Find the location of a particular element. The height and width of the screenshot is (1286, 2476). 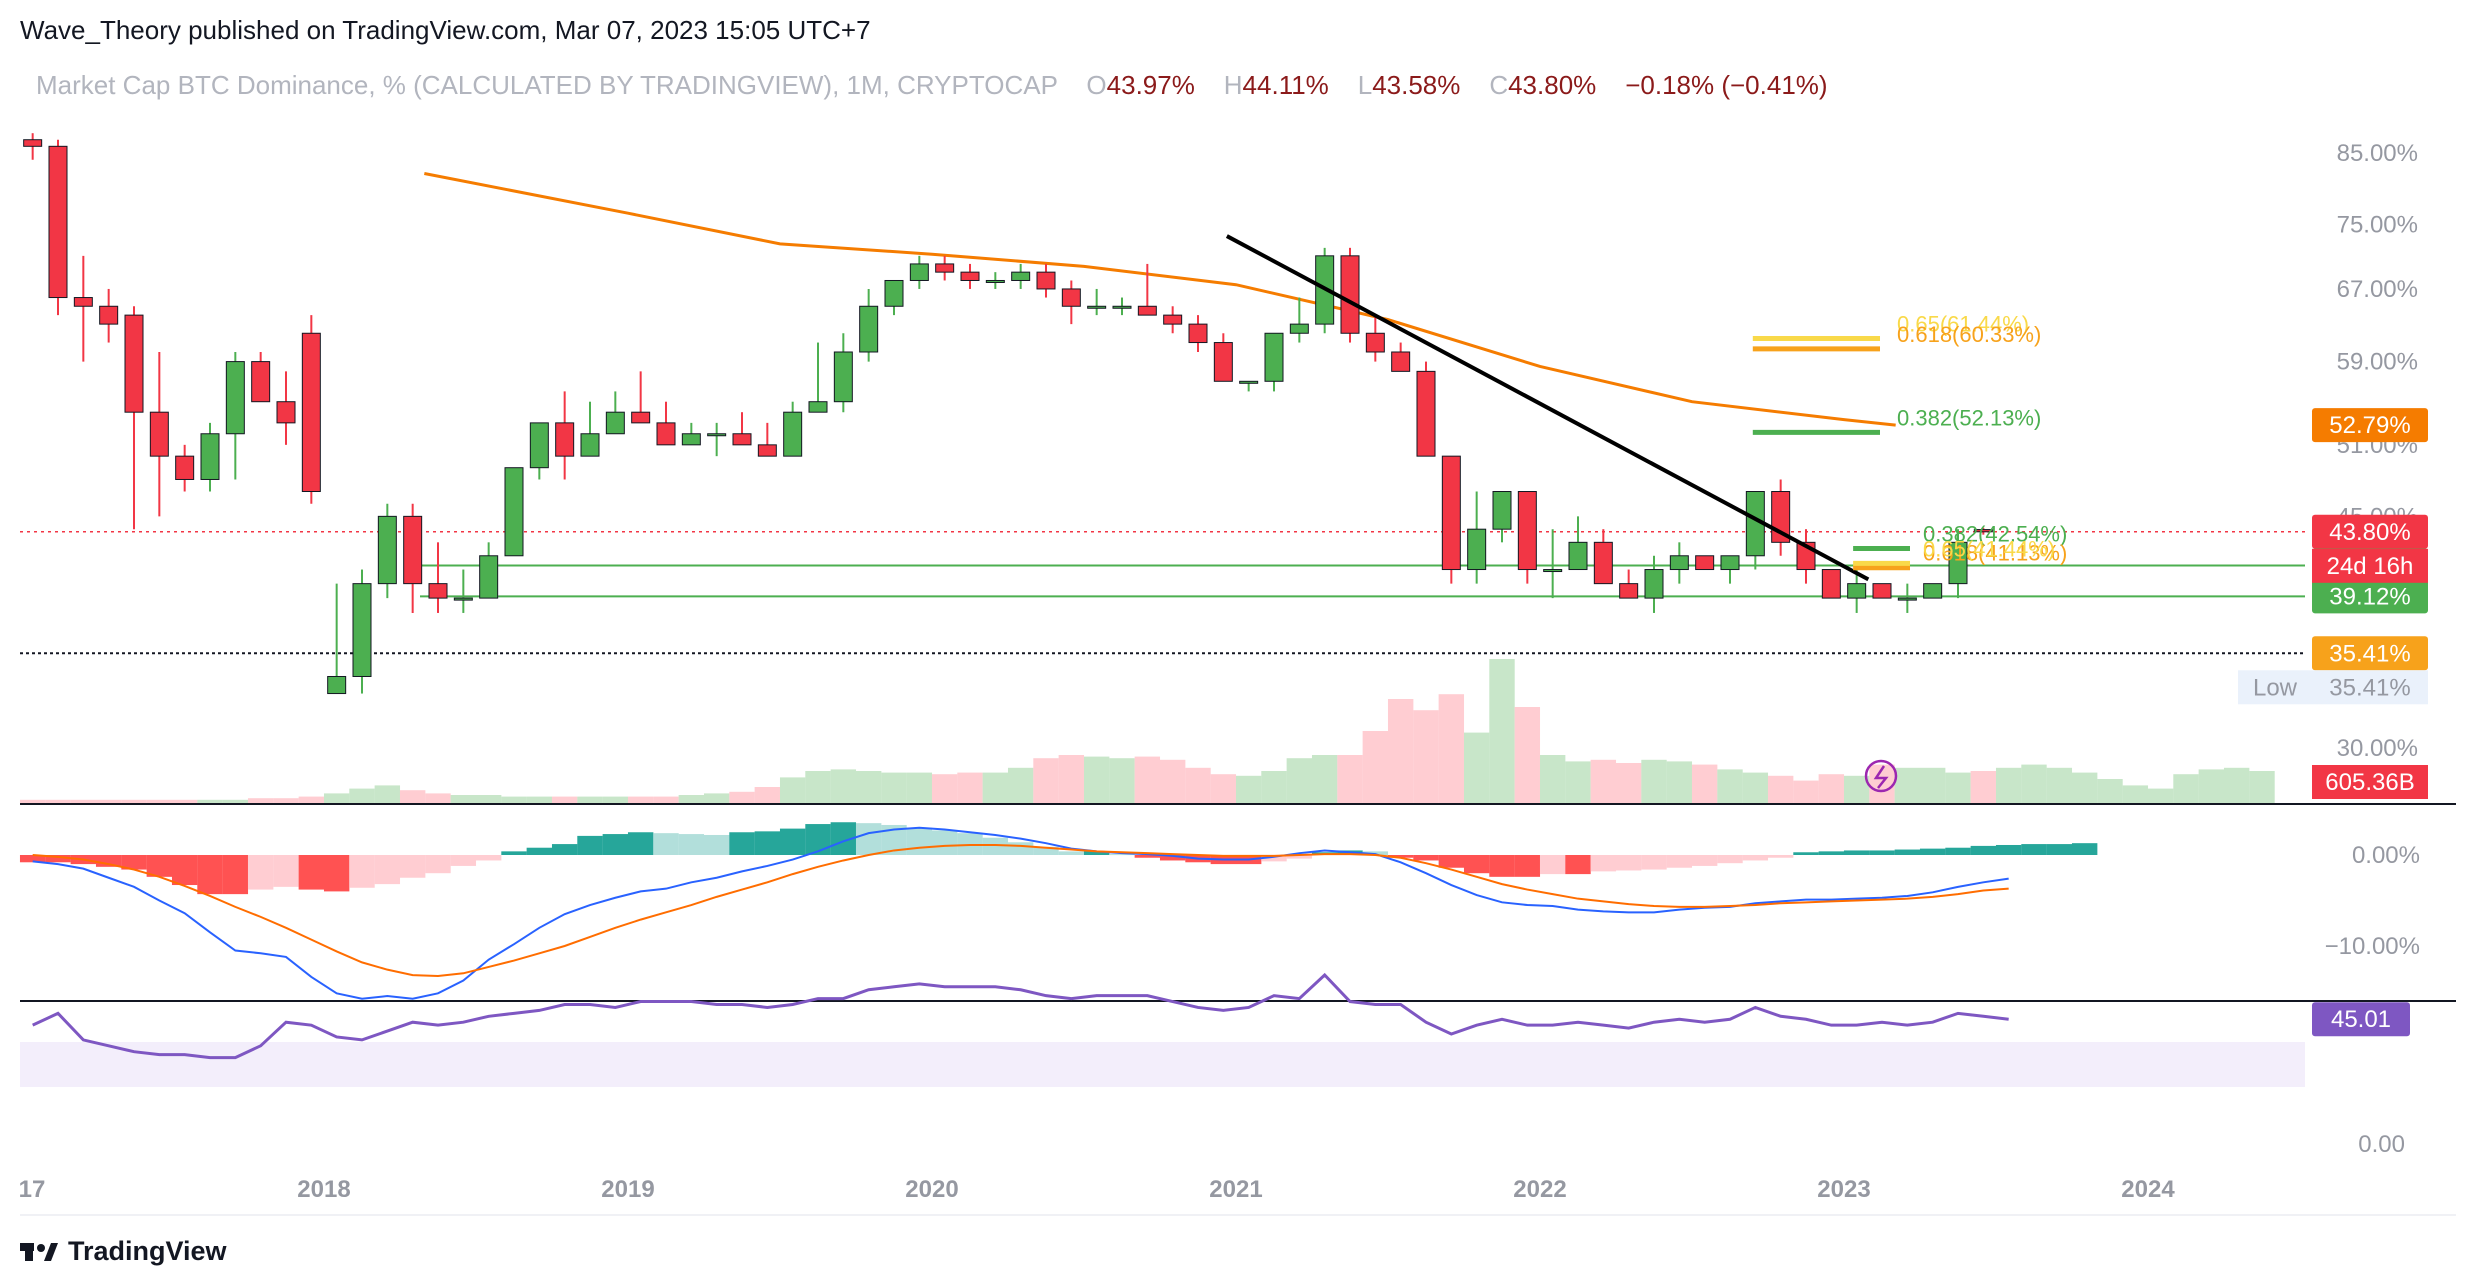

legend-close-value: 43.80% is located at coordinates (1552, 85).